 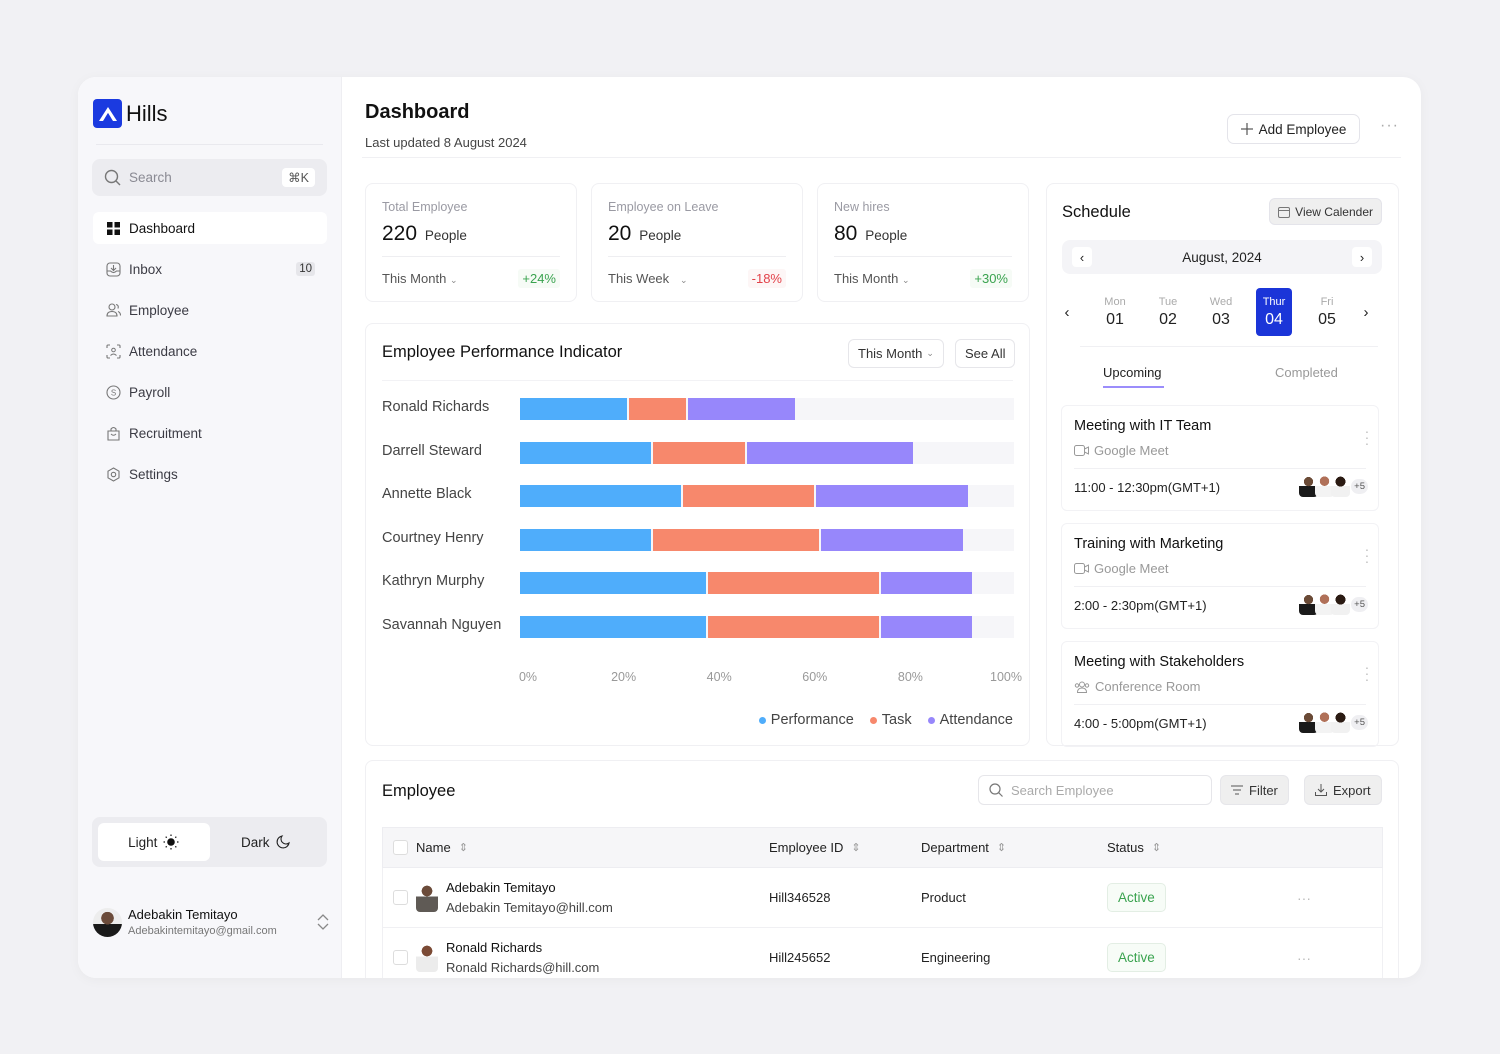 I want to click on sidebar-item-employee: Employee, so click(x=210, y=310).